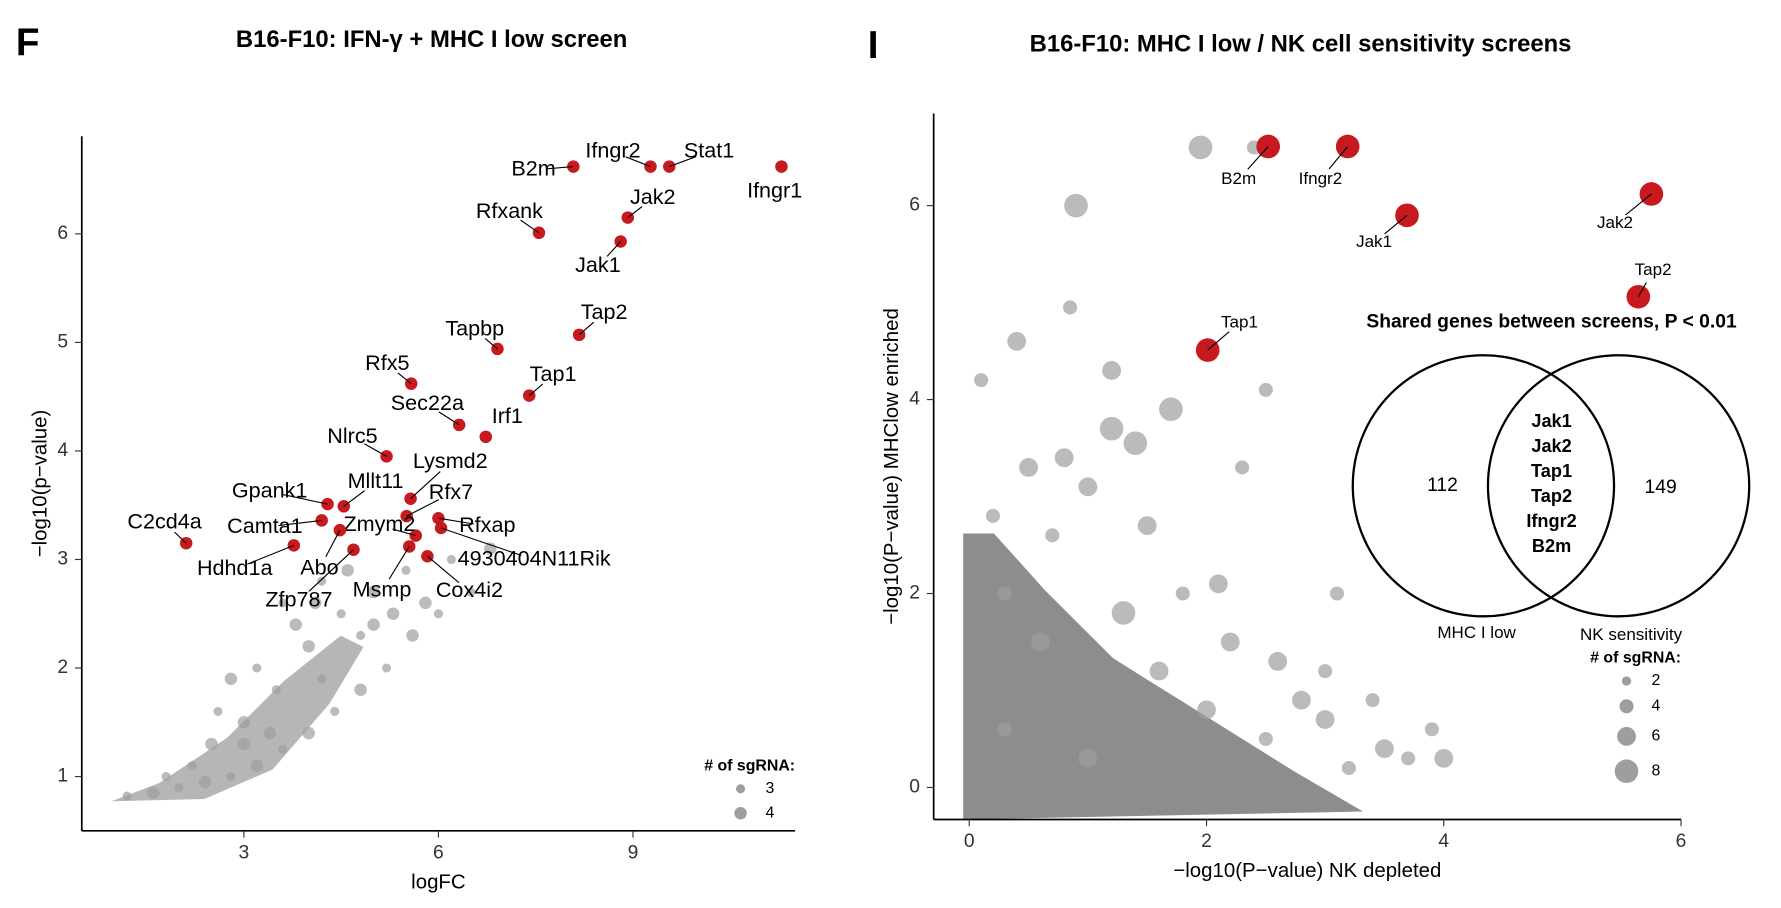 Image resolution: width=1781 pixels, height=908 pixels. Describe the element at coordinates (62, 450) in the screenshot. I see `y-tick-label: 4` at that location.